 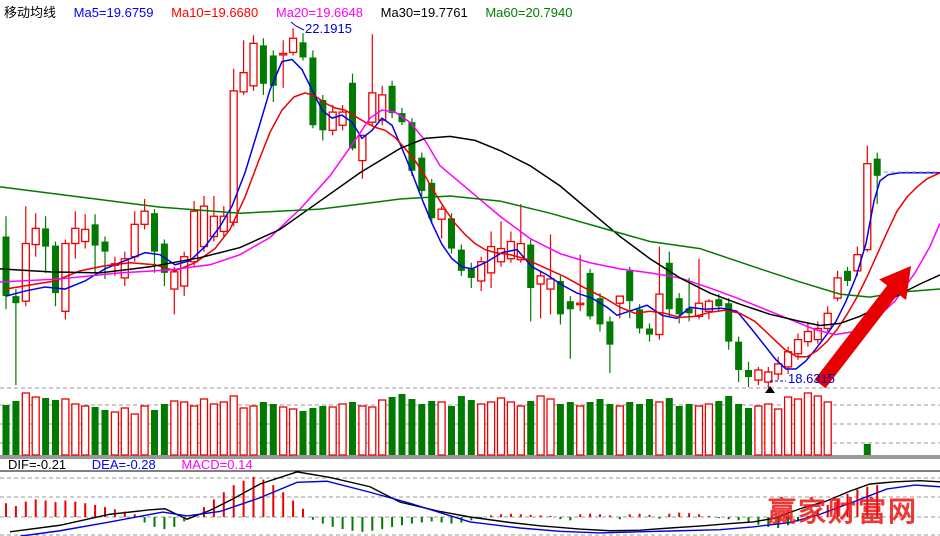 I want to click on ma30-value-label: Ma30=19.7761, so click(x=424, y=12).